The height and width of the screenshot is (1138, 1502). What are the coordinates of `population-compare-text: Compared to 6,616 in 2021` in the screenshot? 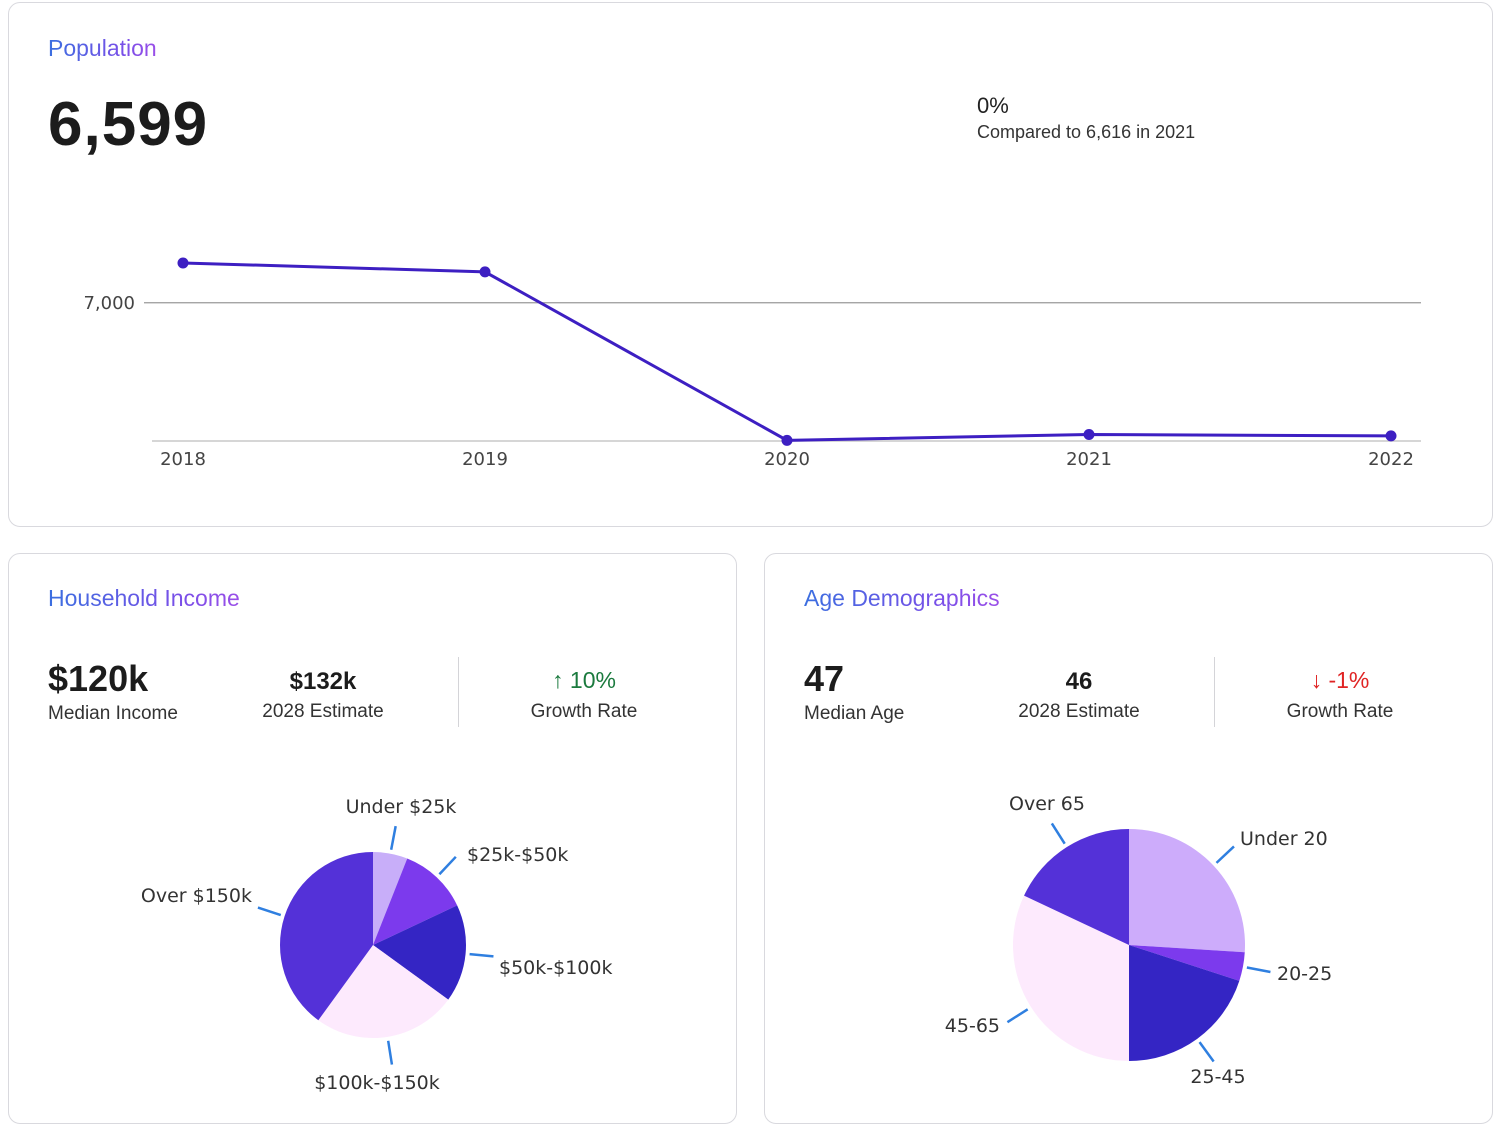 It's located at (1086, 132).